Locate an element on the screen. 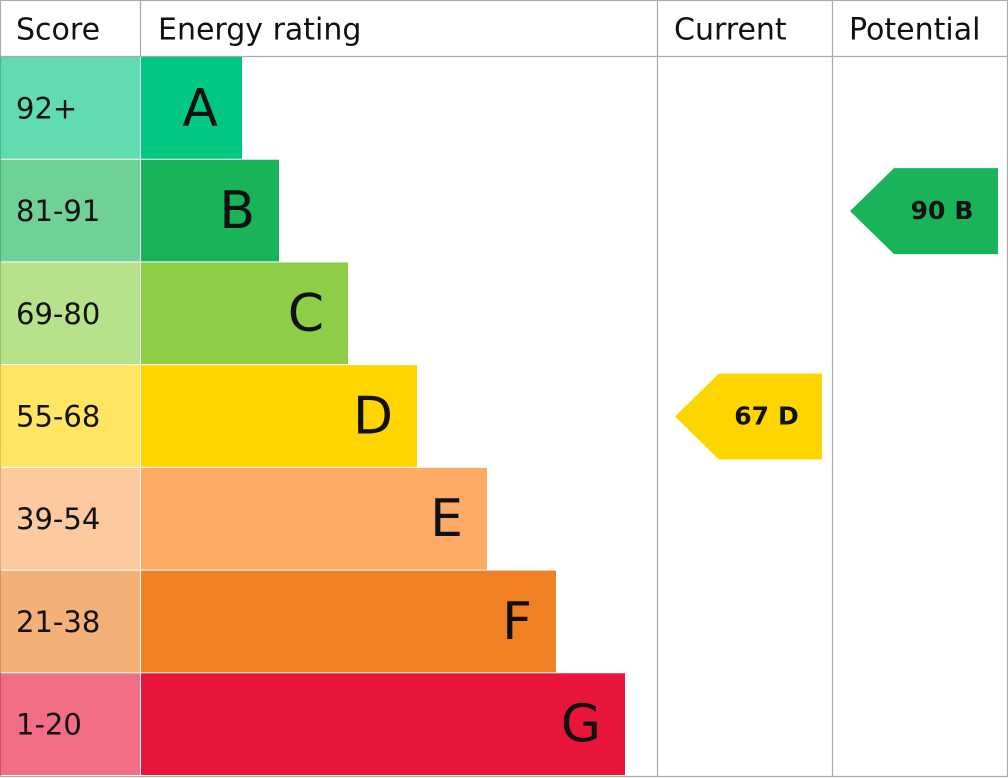  current-label: 67 D is located at coordinates (766, 416).